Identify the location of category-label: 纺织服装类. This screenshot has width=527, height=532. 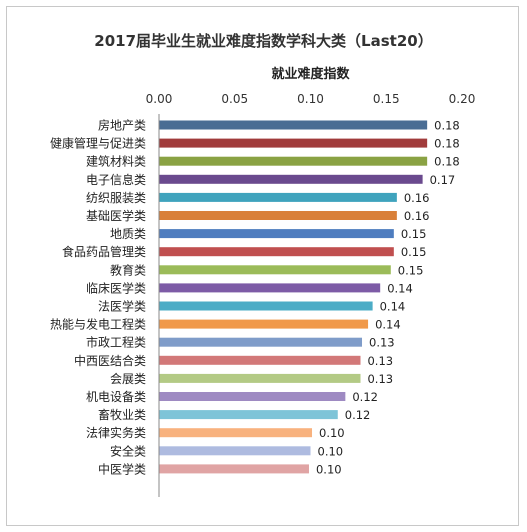
(116, 198).